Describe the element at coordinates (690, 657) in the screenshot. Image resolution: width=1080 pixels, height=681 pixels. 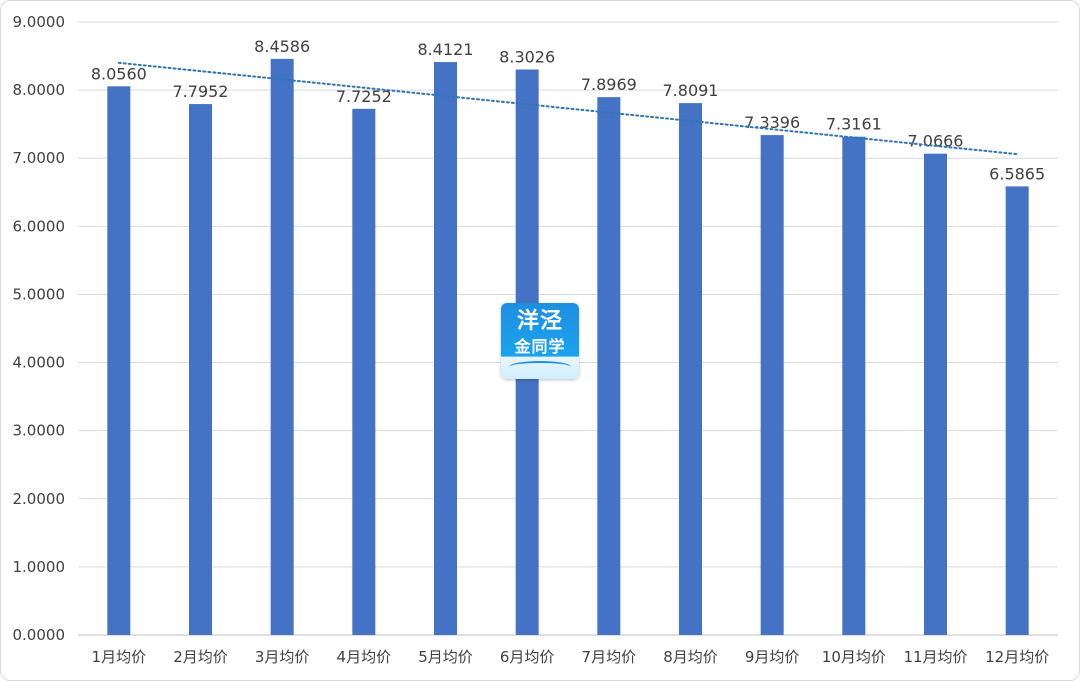
I see `x-tick-label: 8月均价` at that location.